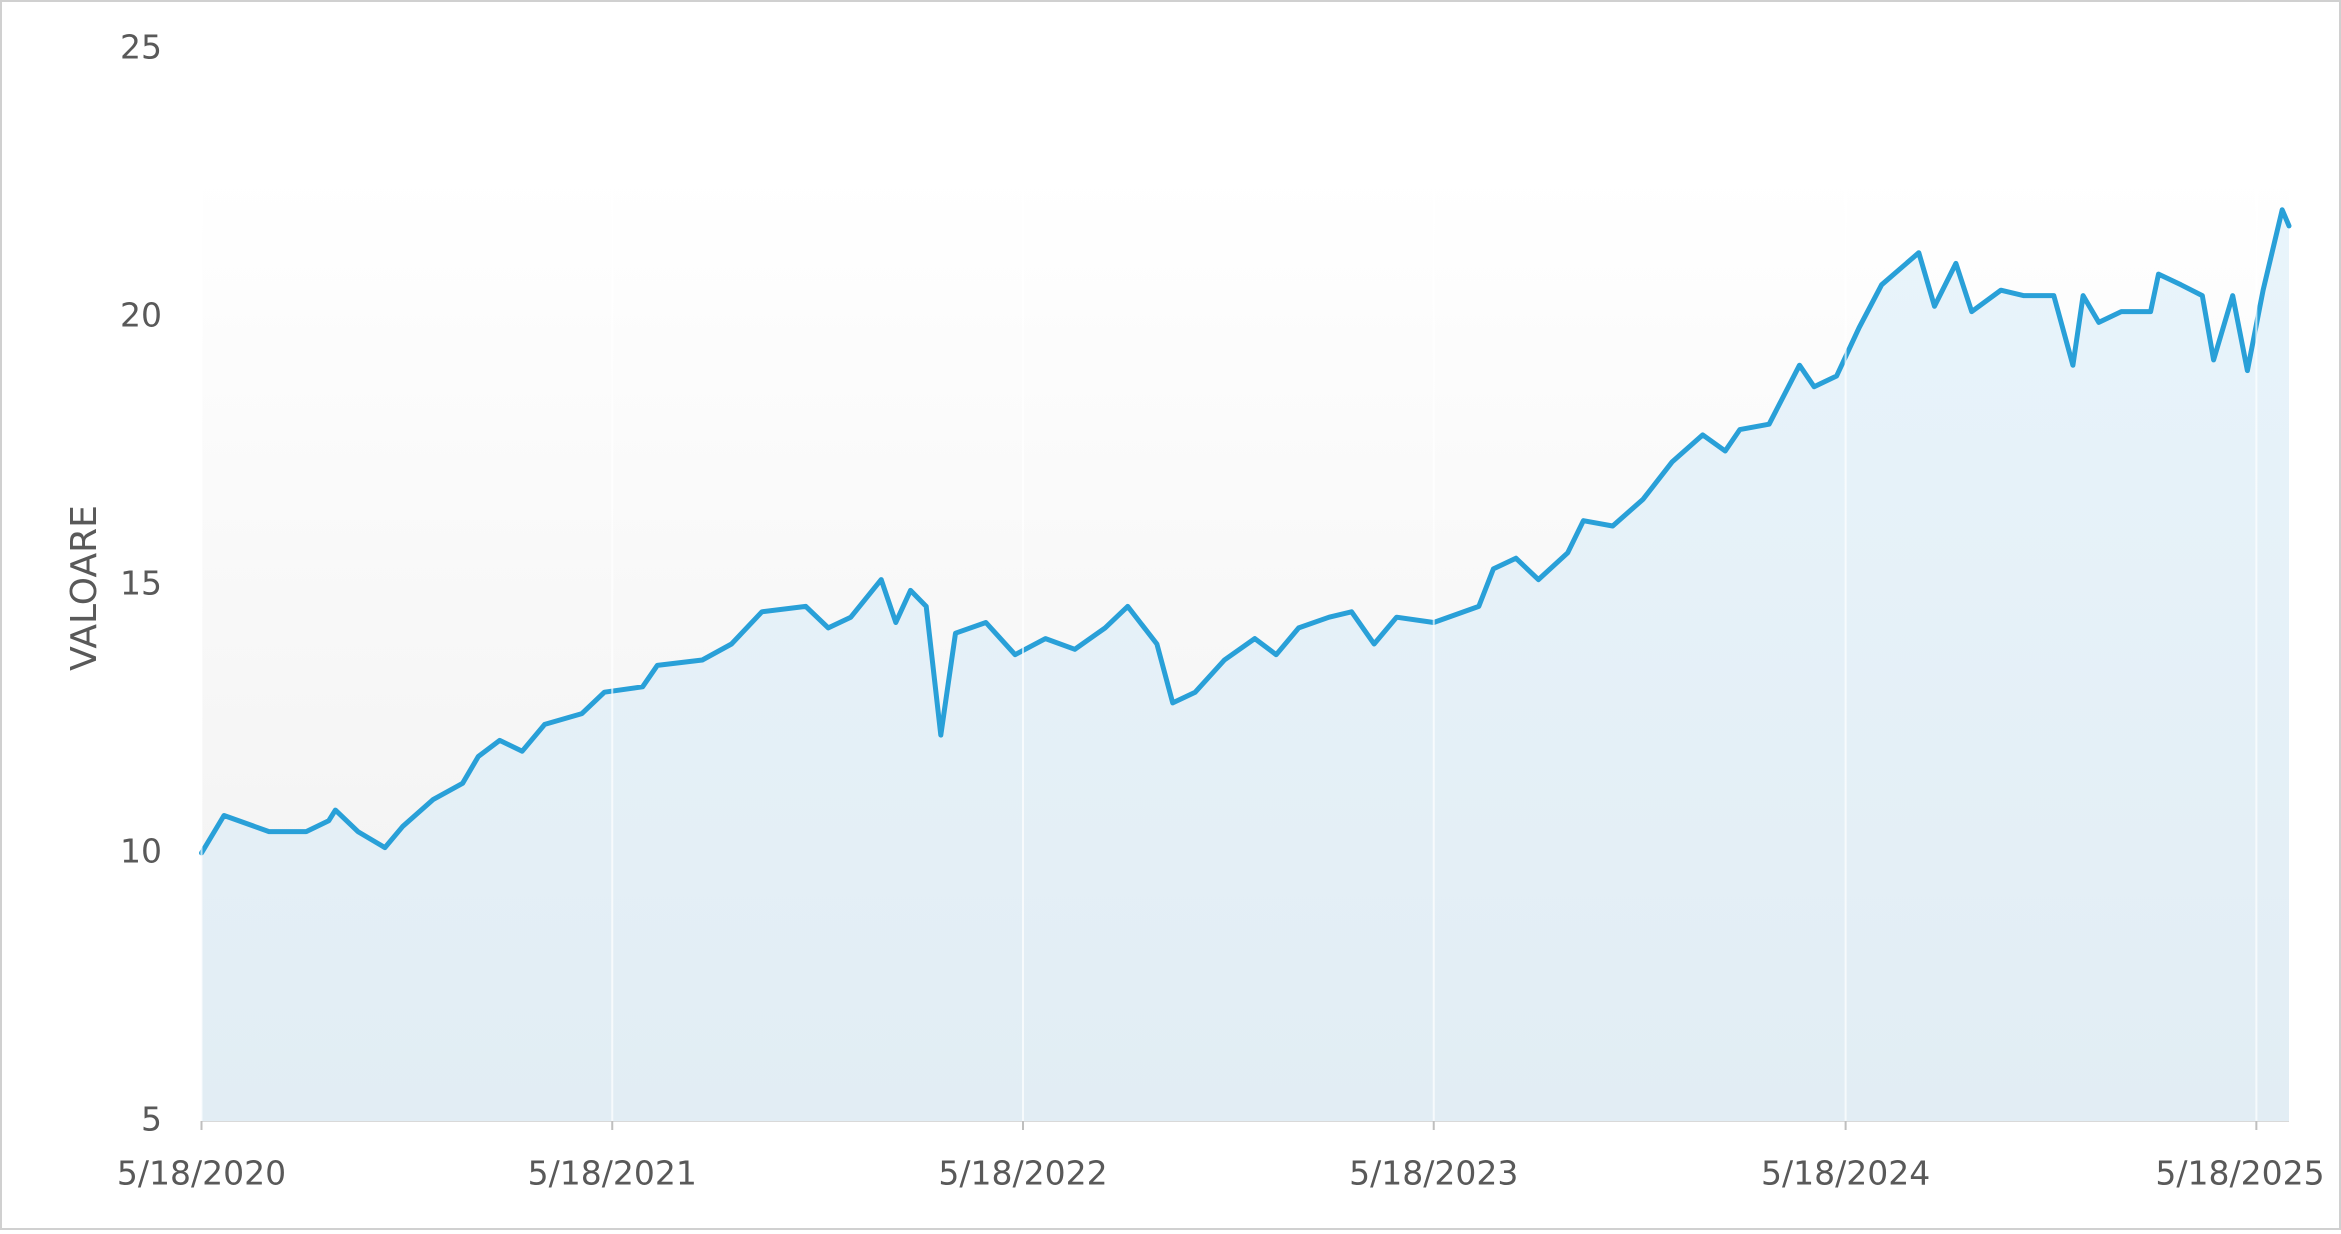  What do you see at coordinates (141, 583) in the screenshot?
I see `y-tick-label: 15` at bounding box center [141, 583].